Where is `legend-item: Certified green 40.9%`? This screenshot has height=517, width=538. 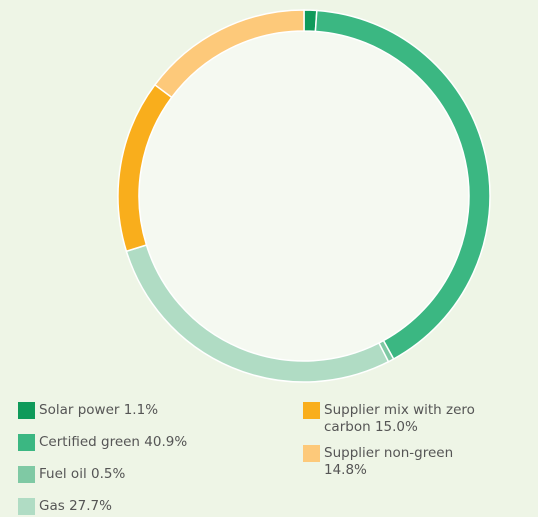
legend-item: Certified green 40.9% is located at coordinates (102, 442).